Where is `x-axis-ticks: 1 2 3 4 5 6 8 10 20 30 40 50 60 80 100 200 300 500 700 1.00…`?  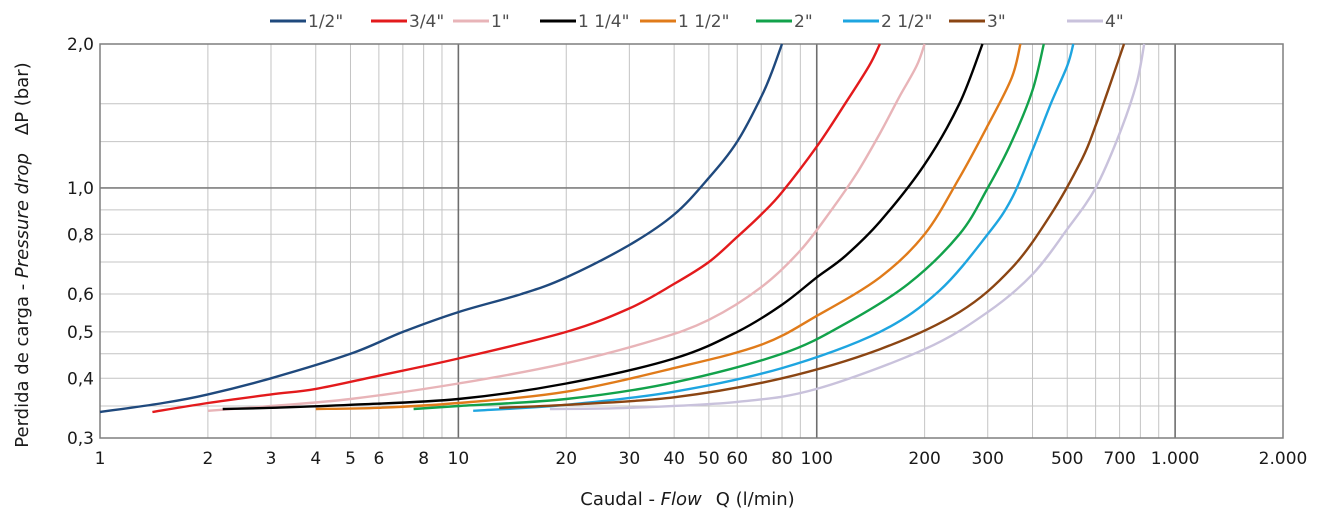
x-axis-ticks: 1 2 3 4 5 6 8 10 20 30 40 50 60 80 100 200 300 500 700 1.00… is located at coordinates (701, 459).